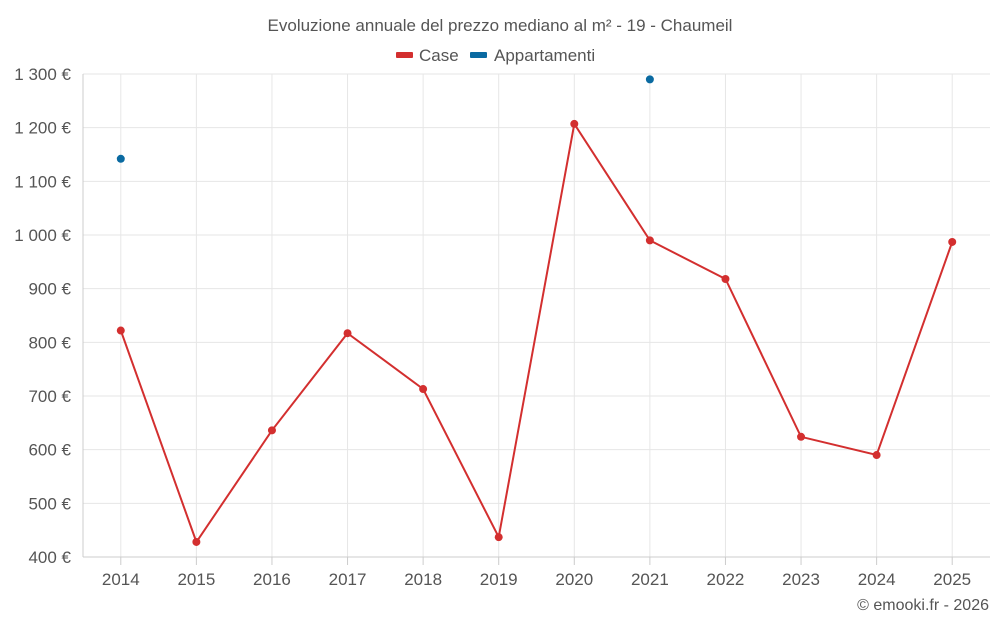  I want to click on x-tick-label: 2015, so click(196, 579).